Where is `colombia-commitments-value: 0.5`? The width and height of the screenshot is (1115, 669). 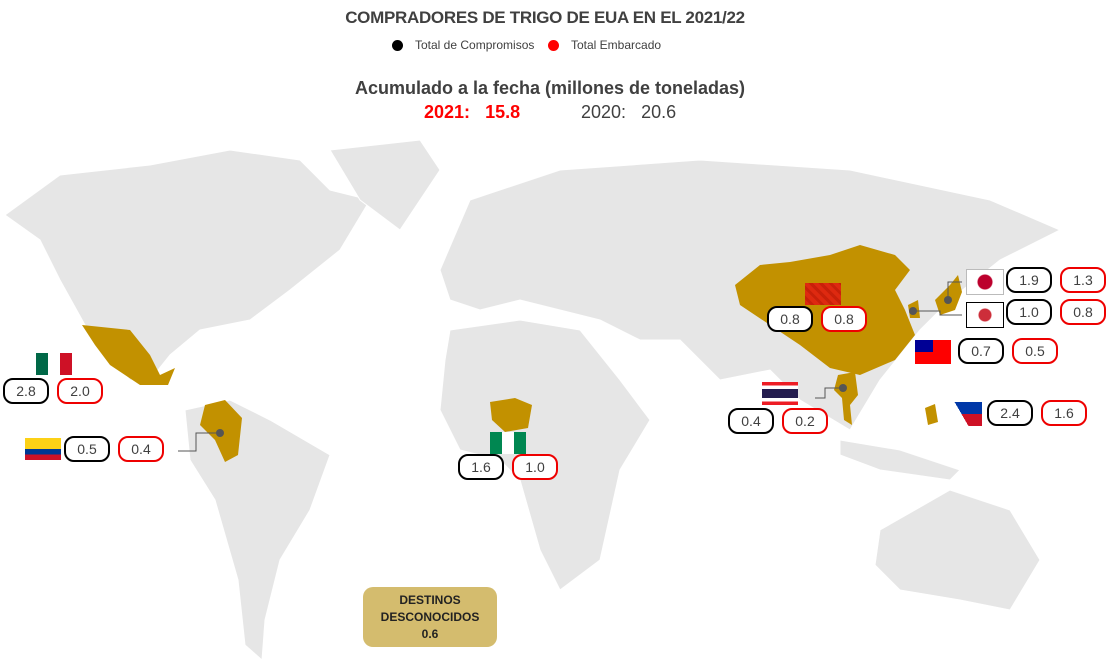 colombia-commitments-value: 0.5 is located at coordinates (87, 449).